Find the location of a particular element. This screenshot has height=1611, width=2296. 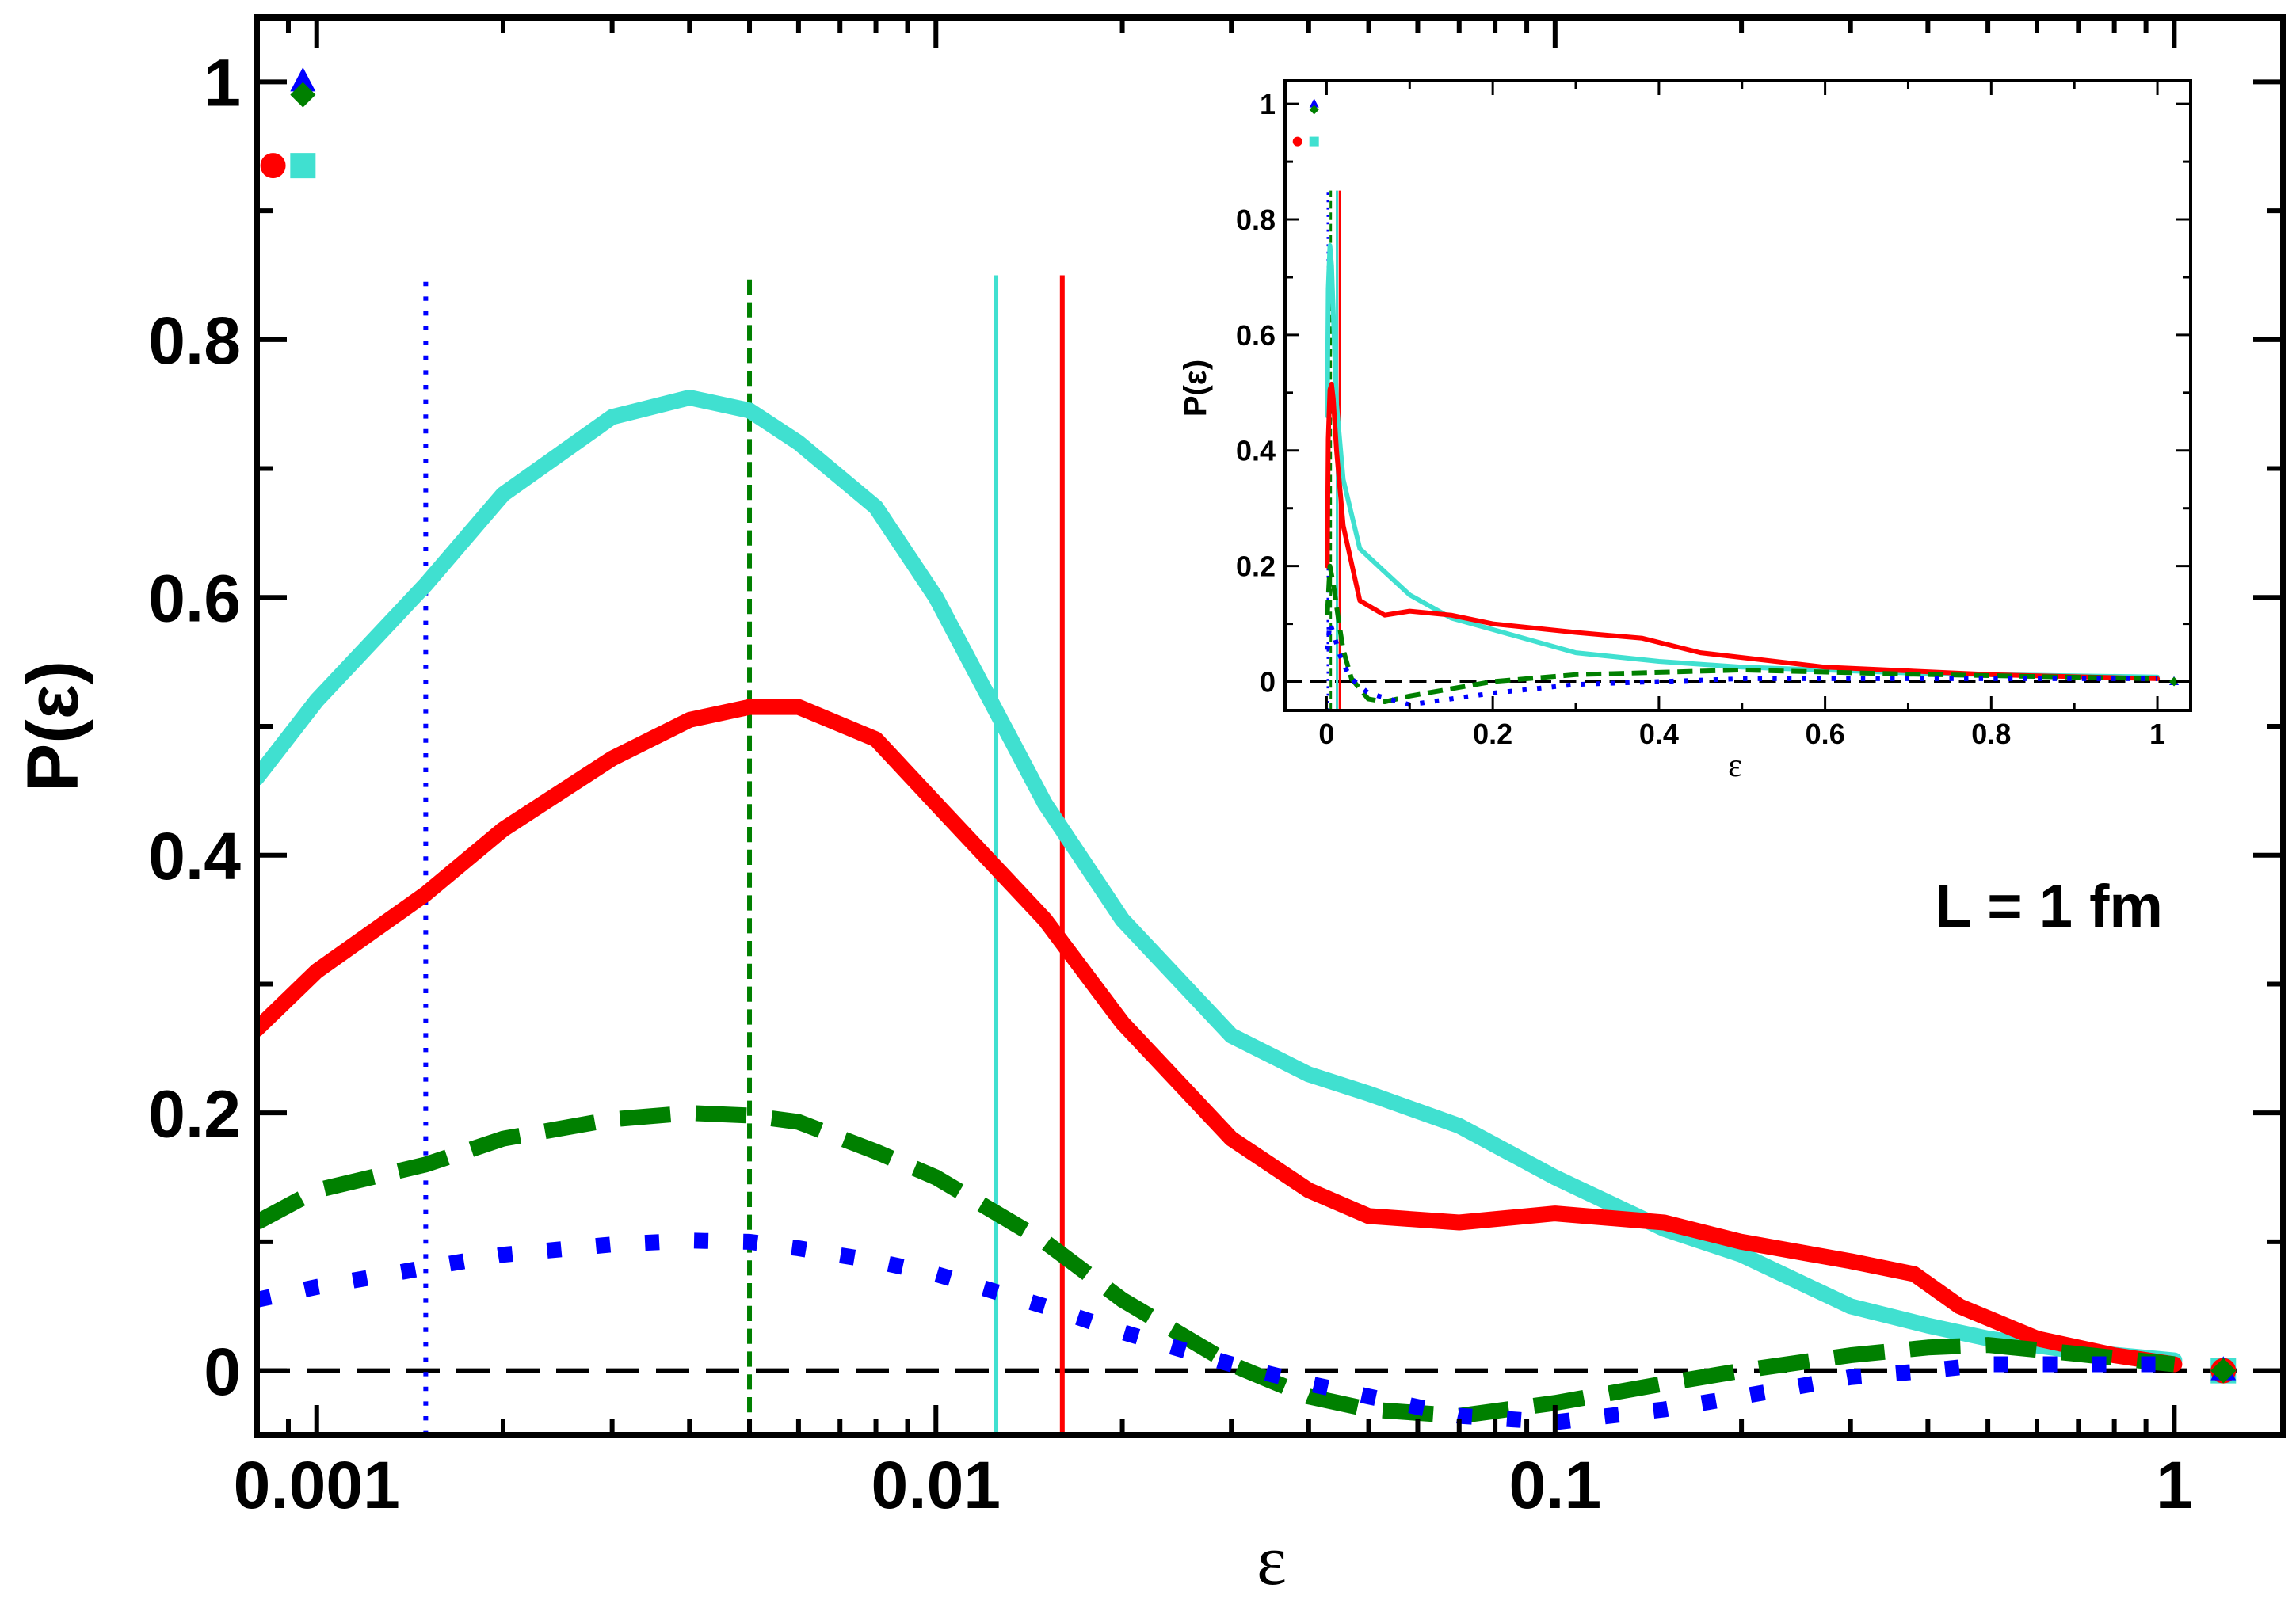

inset-xtick-label-2: 0.4 is located at coordinates (1659, 734).